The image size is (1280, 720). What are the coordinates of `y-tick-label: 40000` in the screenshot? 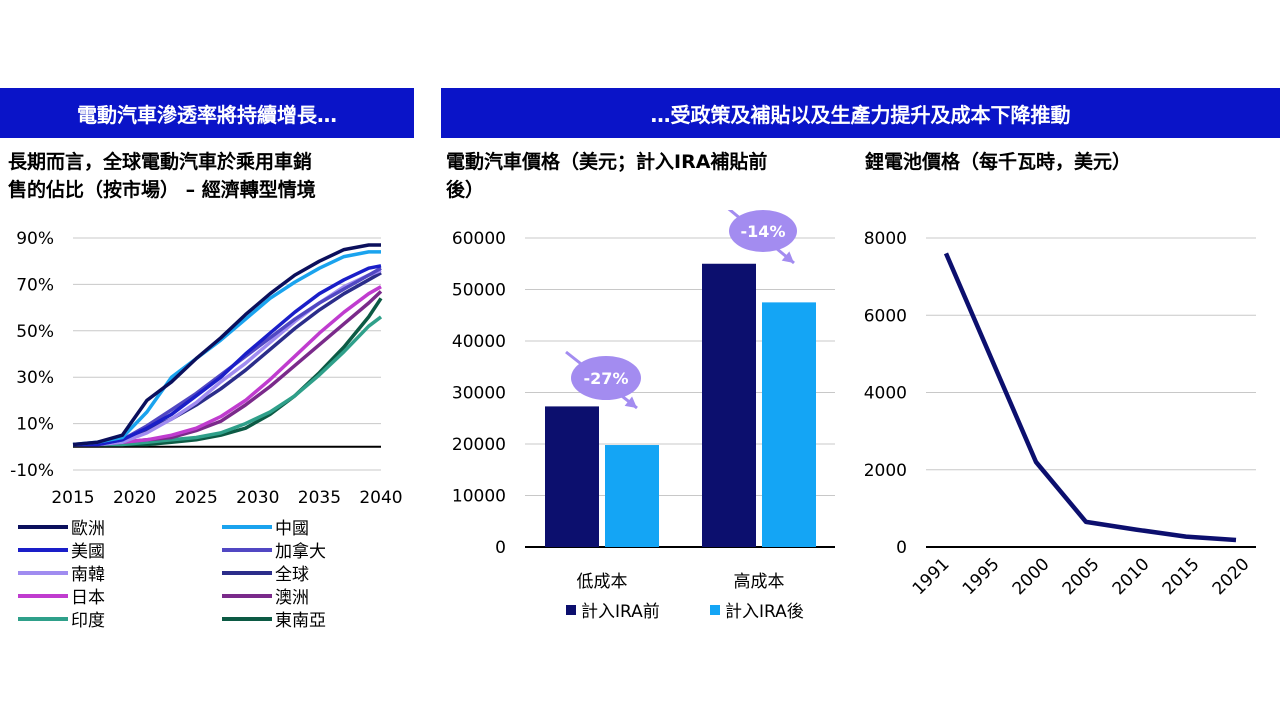 It's located at (479, 342).